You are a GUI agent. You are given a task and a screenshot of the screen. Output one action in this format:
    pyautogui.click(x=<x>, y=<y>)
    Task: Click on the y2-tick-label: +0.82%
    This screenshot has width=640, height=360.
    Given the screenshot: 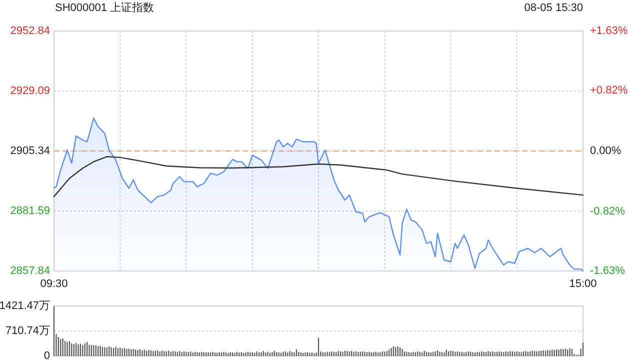 What is the action you would take?
    pyautogui.click(x=609, y=90)
    